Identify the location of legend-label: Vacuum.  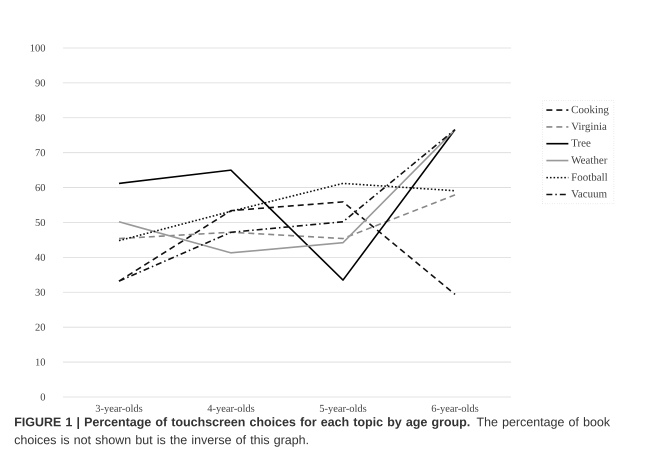
(589, 194).